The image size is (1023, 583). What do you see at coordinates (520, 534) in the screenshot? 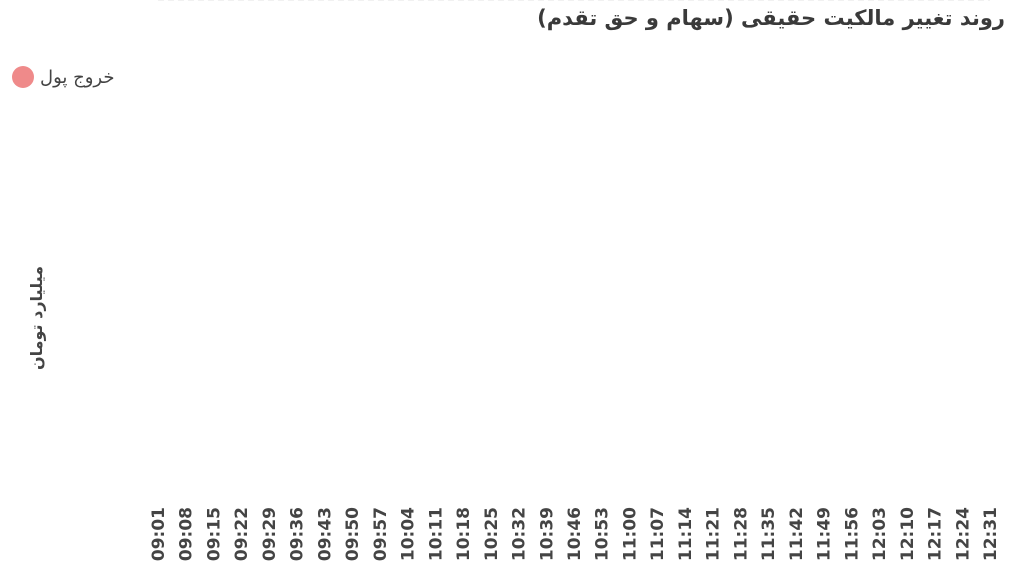
I see `x-tick-label: 10:32` at bounding box center [520, 534].